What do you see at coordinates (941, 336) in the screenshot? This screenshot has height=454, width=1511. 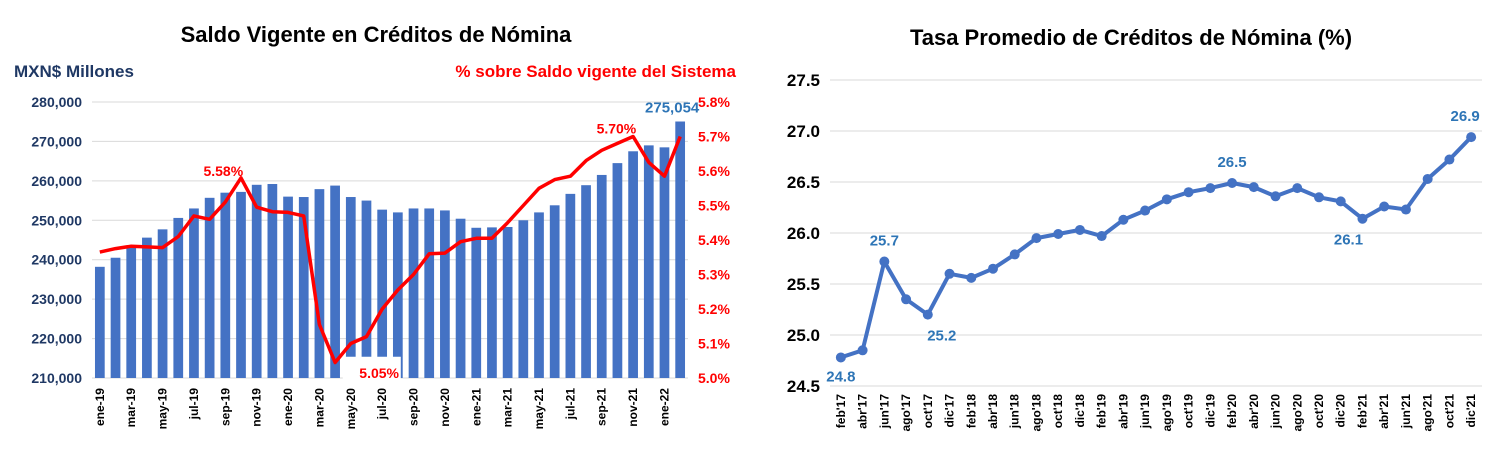 I see `data-label: 25.2` at bounding box center [941, 336].